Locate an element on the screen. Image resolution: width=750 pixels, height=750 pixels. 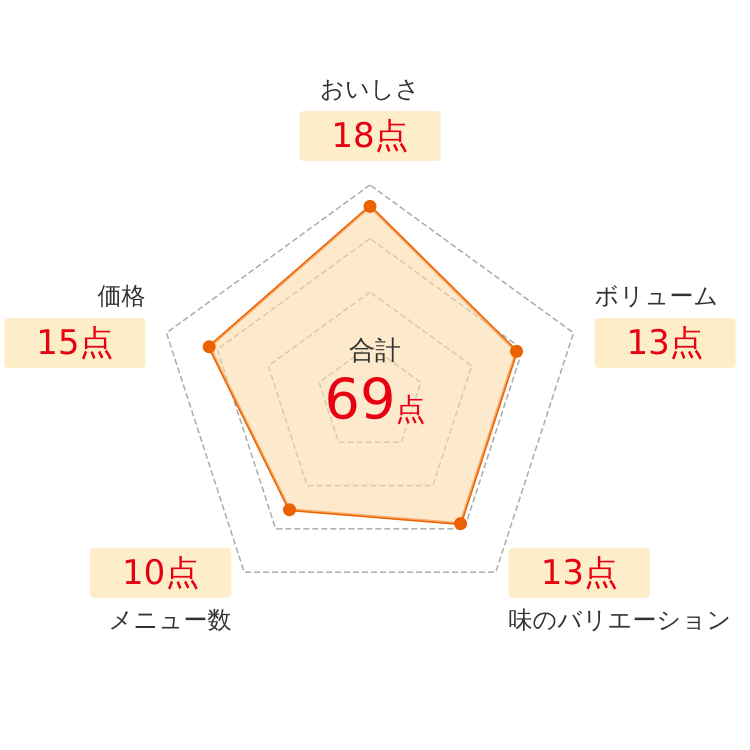
spoke-label: おいしさ is located at coordinates (370, 89).